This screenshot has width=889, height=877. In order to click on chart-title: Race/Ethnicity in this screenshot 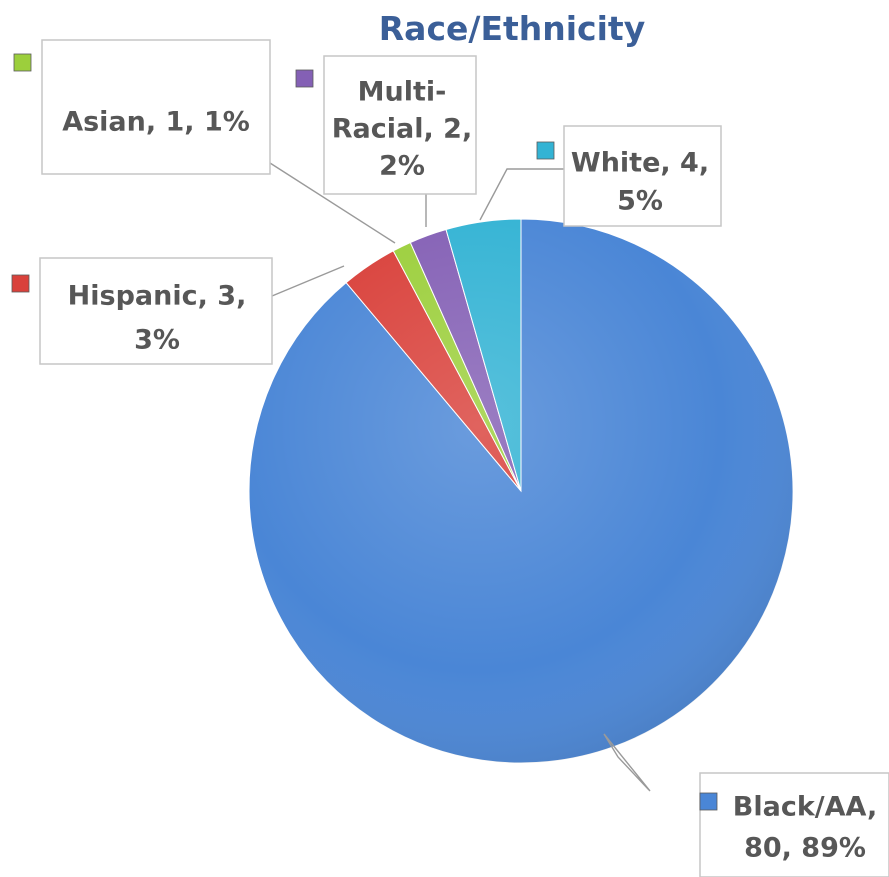, I will do `click(512, 28)`.